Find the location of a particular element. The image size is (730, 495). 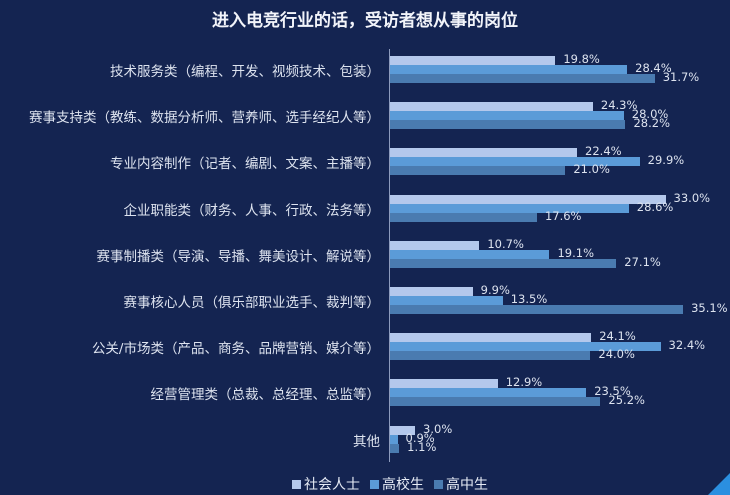

data-label: 19.8% is located at coordinates (581, 59).